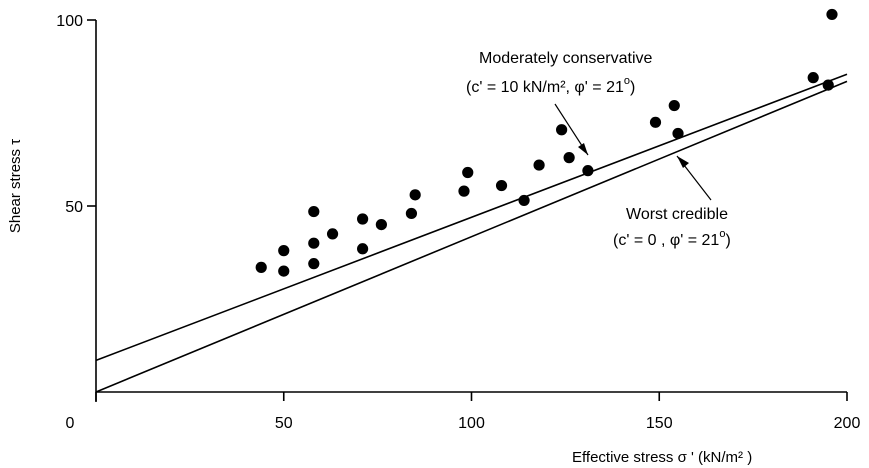 Image resolution: width=869 pixels, height=468 pixels. I want to click on annotation-wc-close: ), so click(727, 240).